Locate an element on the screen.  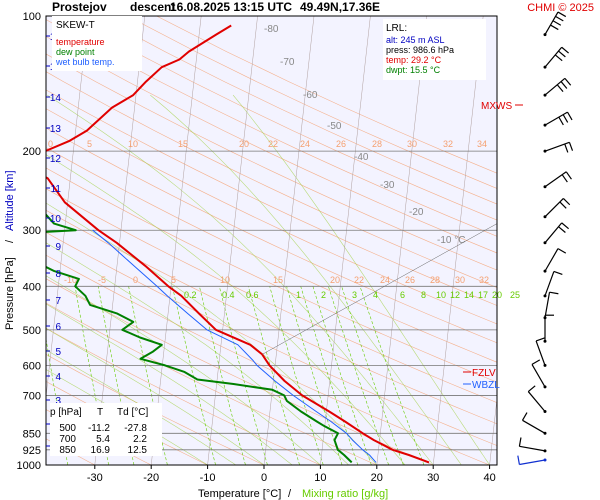
x-tick-label: 20 is located at coordinates (377, 478).